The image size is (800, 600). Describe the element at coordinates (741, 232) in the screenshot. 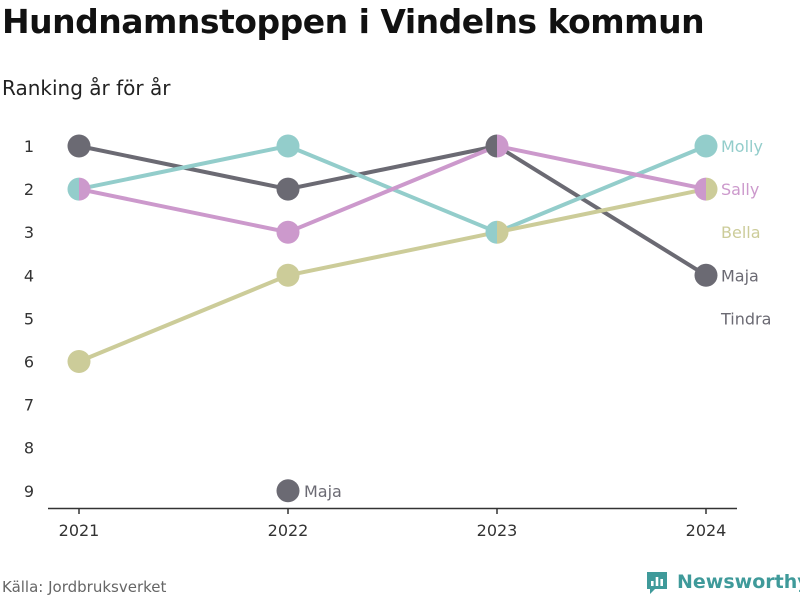

I see `end-label-bella: Bella` at that location.